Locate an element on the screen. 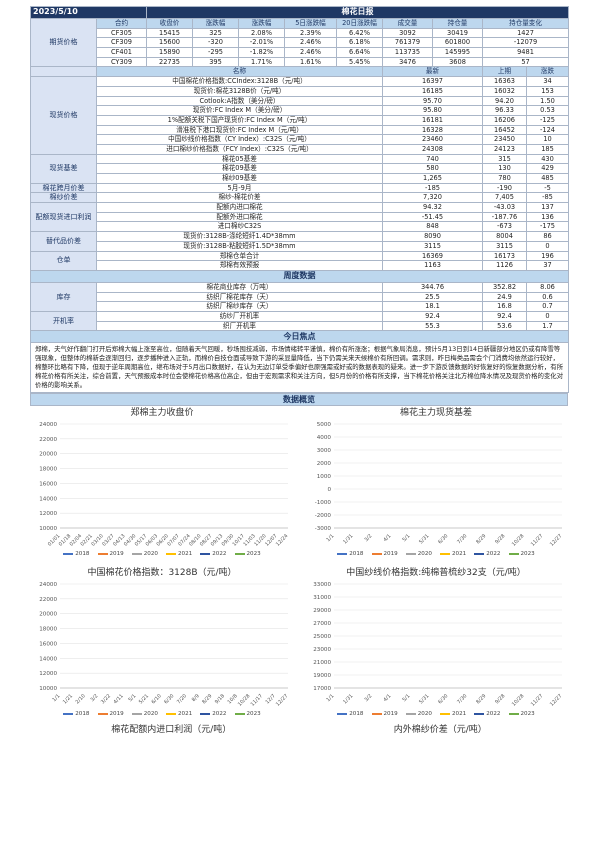  spot-row: 进口棉纱C32S 848 -673 -175 is located at coordinates (300, 227).